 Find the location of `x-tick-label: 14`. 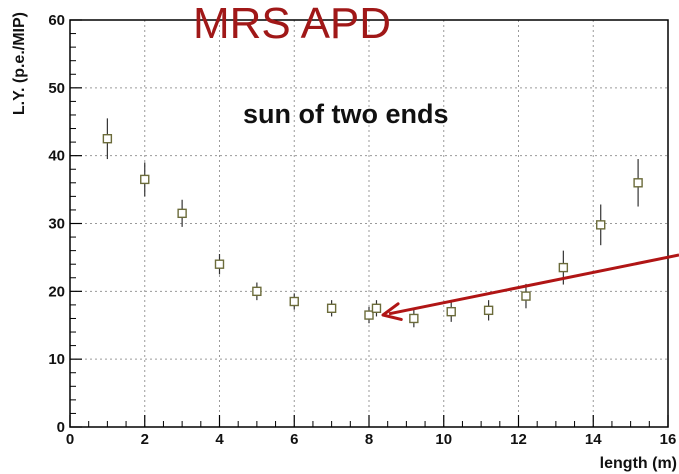

x-tick-label: 14 is located at coordinates (593, 439).